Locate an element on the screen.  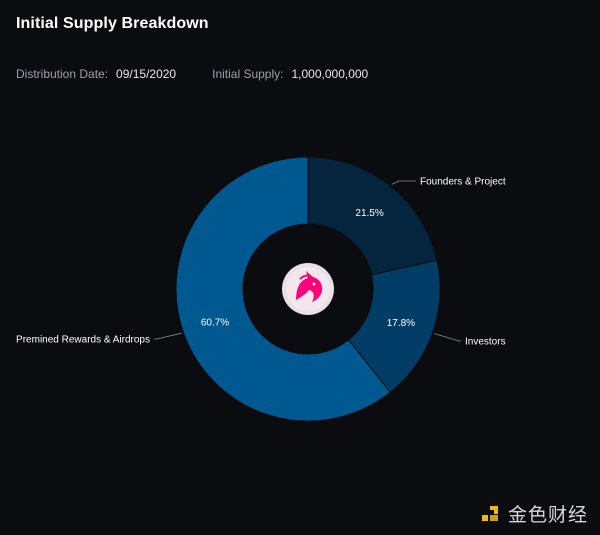
watermark: 金色财经 is located at coordinates (533, 513).